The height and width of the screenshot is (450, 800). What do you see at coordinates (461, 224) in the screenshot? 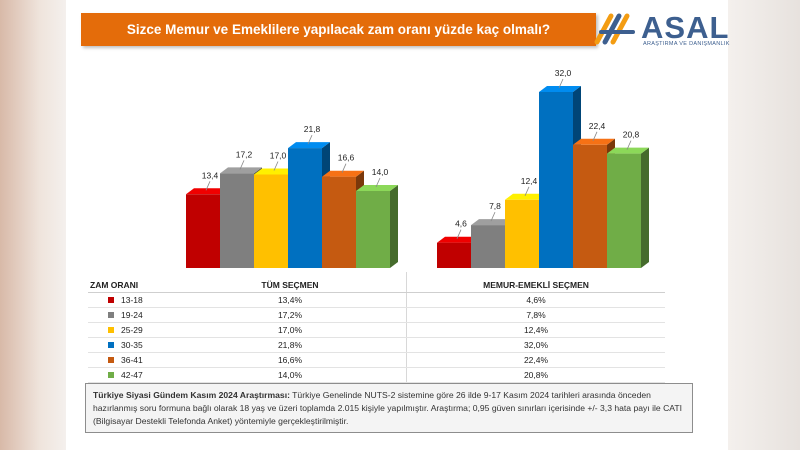
I see `data-label: 4,6` at bounding box center [461, 224].